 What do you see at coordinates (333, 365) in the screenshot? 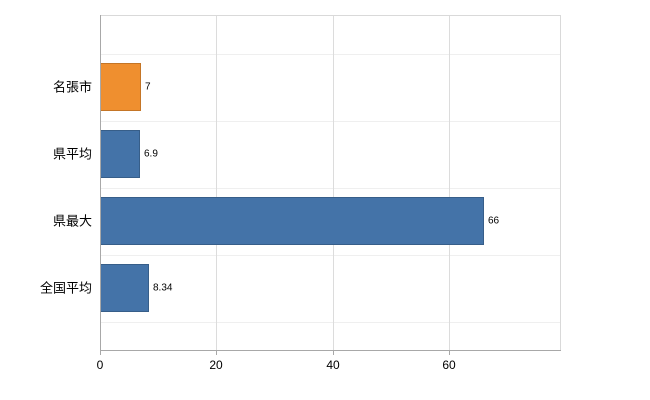
I see `x-tick-label: 40` at bounding box center [333, 365].